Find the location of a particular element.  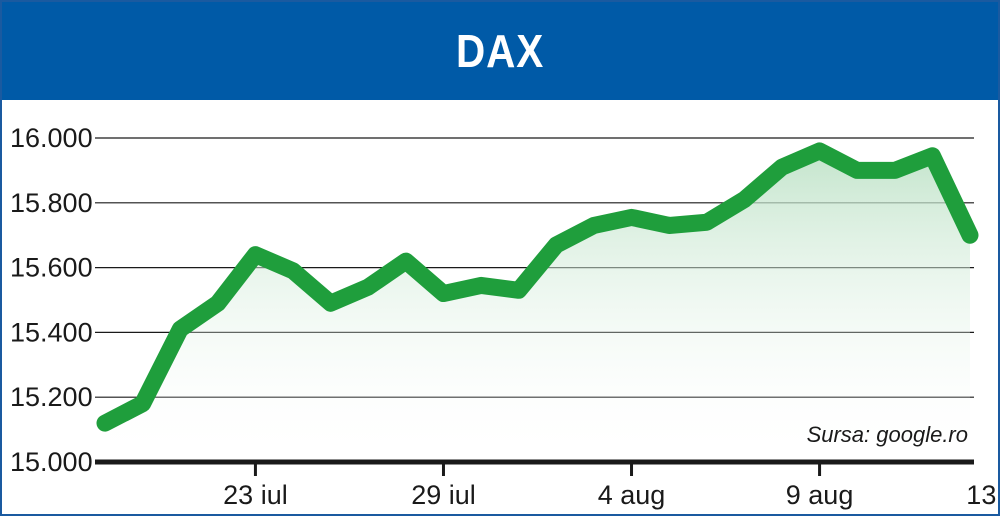

y-tick-label: 15.600 is located at coordinates (51, 268).